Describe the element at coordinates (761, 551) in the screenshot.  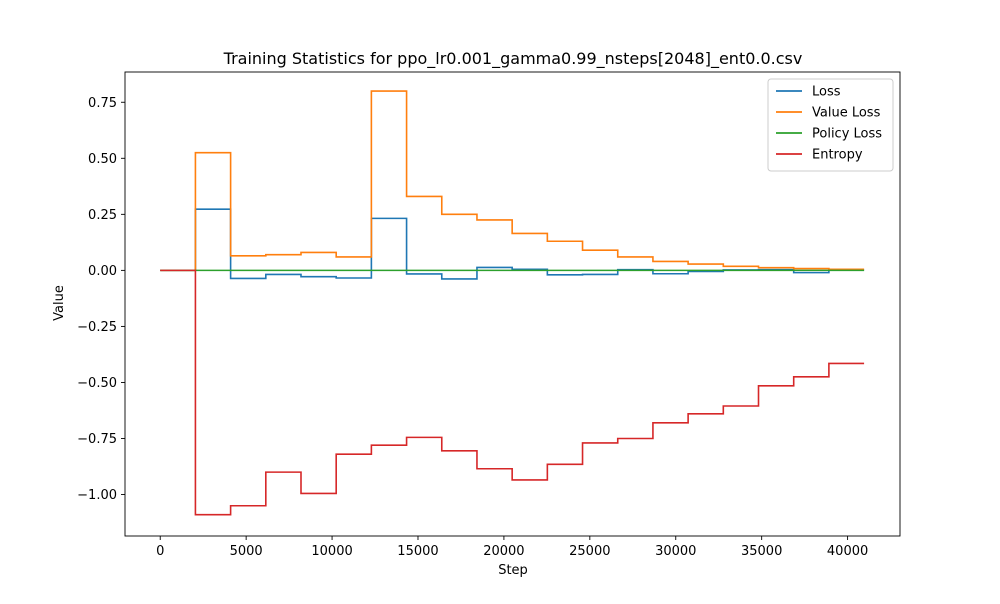
I see `x-tick-label: 35000` at that location.